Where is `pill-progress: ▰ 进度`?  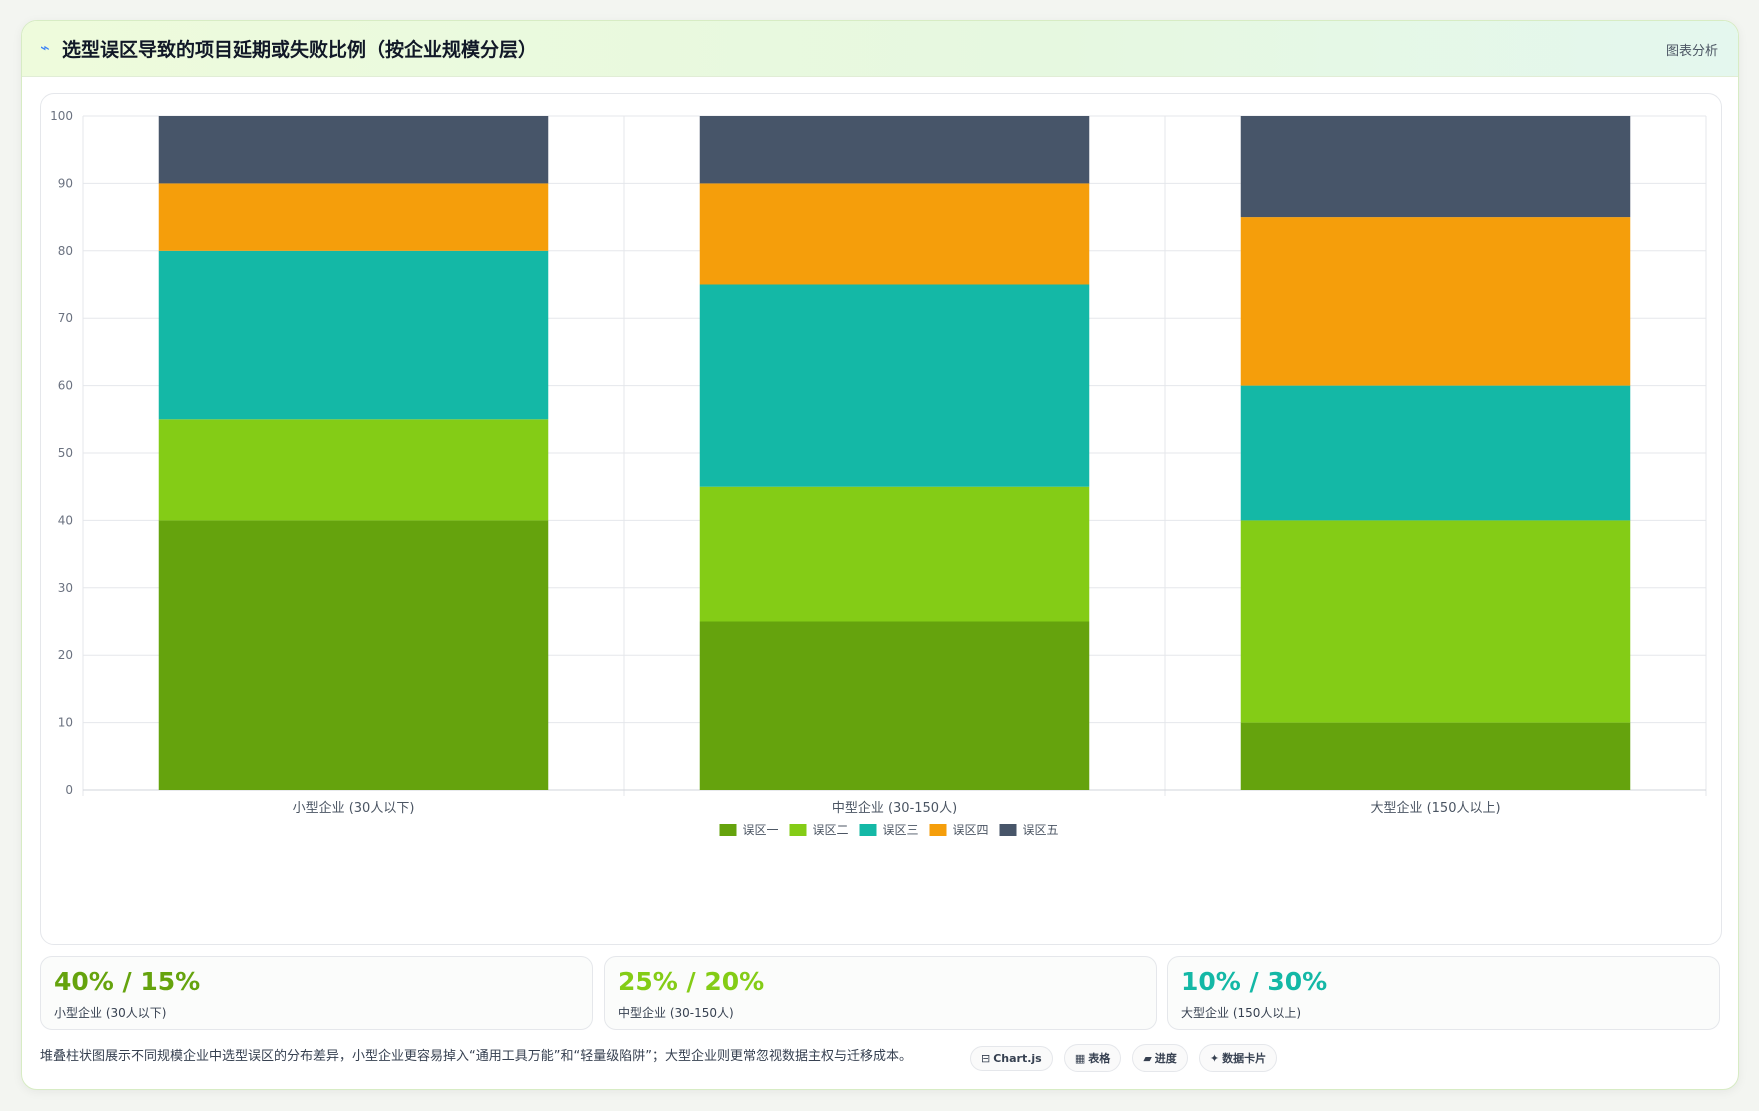 pill-progress: ▰ 进度 is located at coordinates (1160, 1058).